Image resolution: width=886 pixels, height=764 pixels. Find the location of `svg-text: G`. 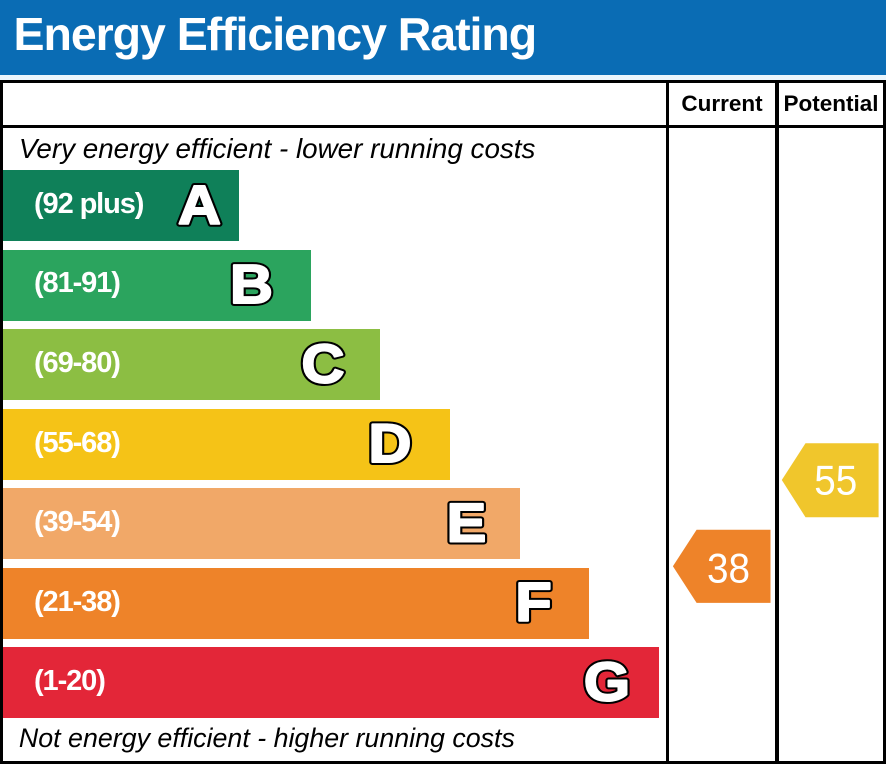

svg-text: G is located at coordinates (607, 681).